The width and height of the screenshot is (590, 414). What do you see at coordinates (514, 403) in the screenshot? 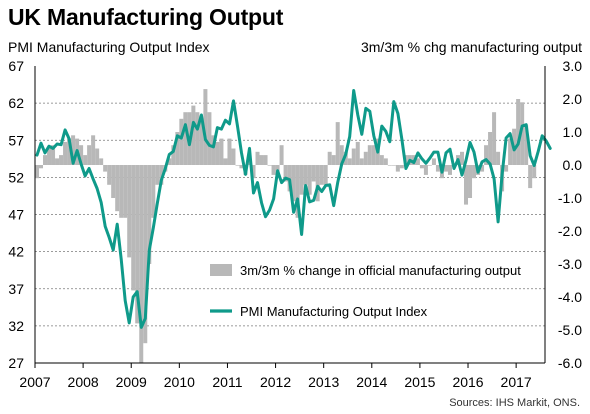
I see `source-note: Sources: IHS Markit, ONS.` at bounding box center [514, 403].